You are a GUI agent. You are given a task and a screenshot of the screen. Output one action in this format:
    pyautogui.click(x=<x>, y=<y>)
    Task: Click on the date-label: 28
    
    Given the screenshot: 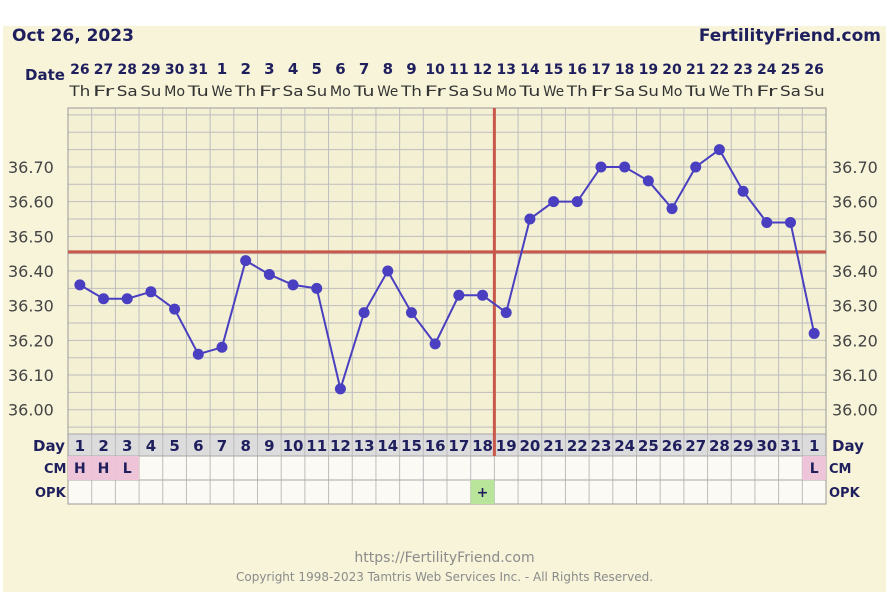 What is the action you would take?
    pyautogui.click(x=126, y=70)
    